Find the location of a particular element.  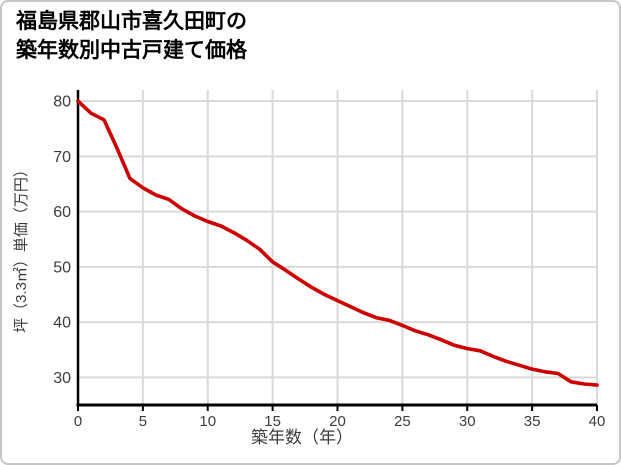

y-tick-label: 70 is located at coordinates (62, 157).